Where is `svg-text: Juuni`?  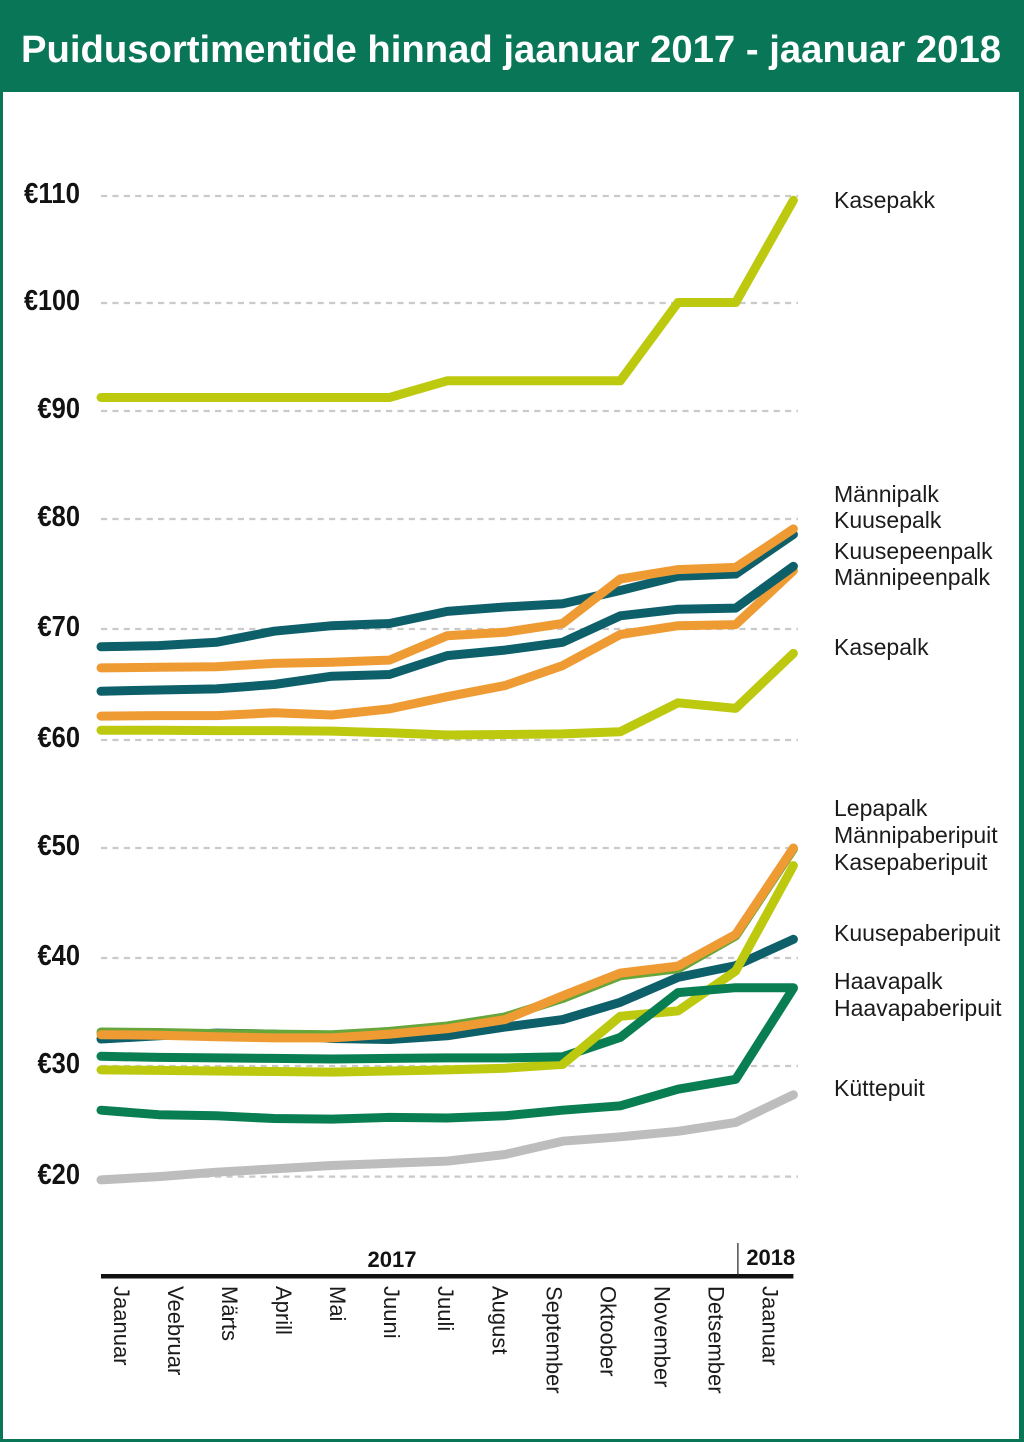 svg-text: Juuni is located at coordinates (391, 1312).